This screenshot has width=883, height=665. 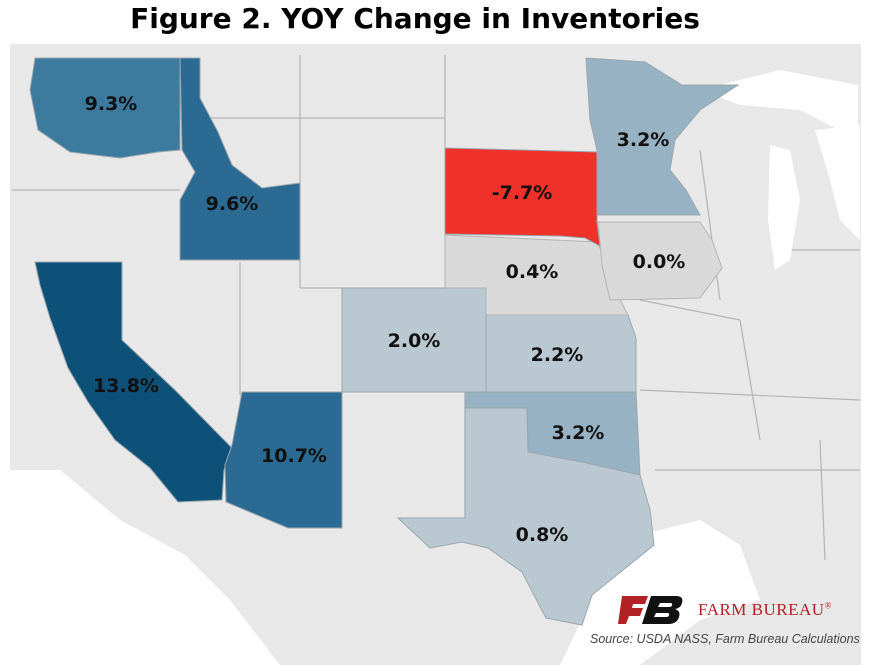 What do you see at coordinates (415, 18) in the screenshot?
I see `map-title: Figure 2. YOY Change in Inventories` at bounding box center [415, 18].